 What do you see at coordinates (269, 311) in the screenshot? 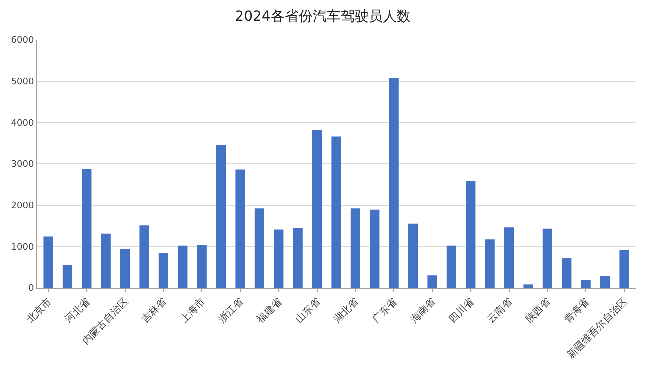
I see `x-tick-label: 福建省` at bounding box center [269, 311].